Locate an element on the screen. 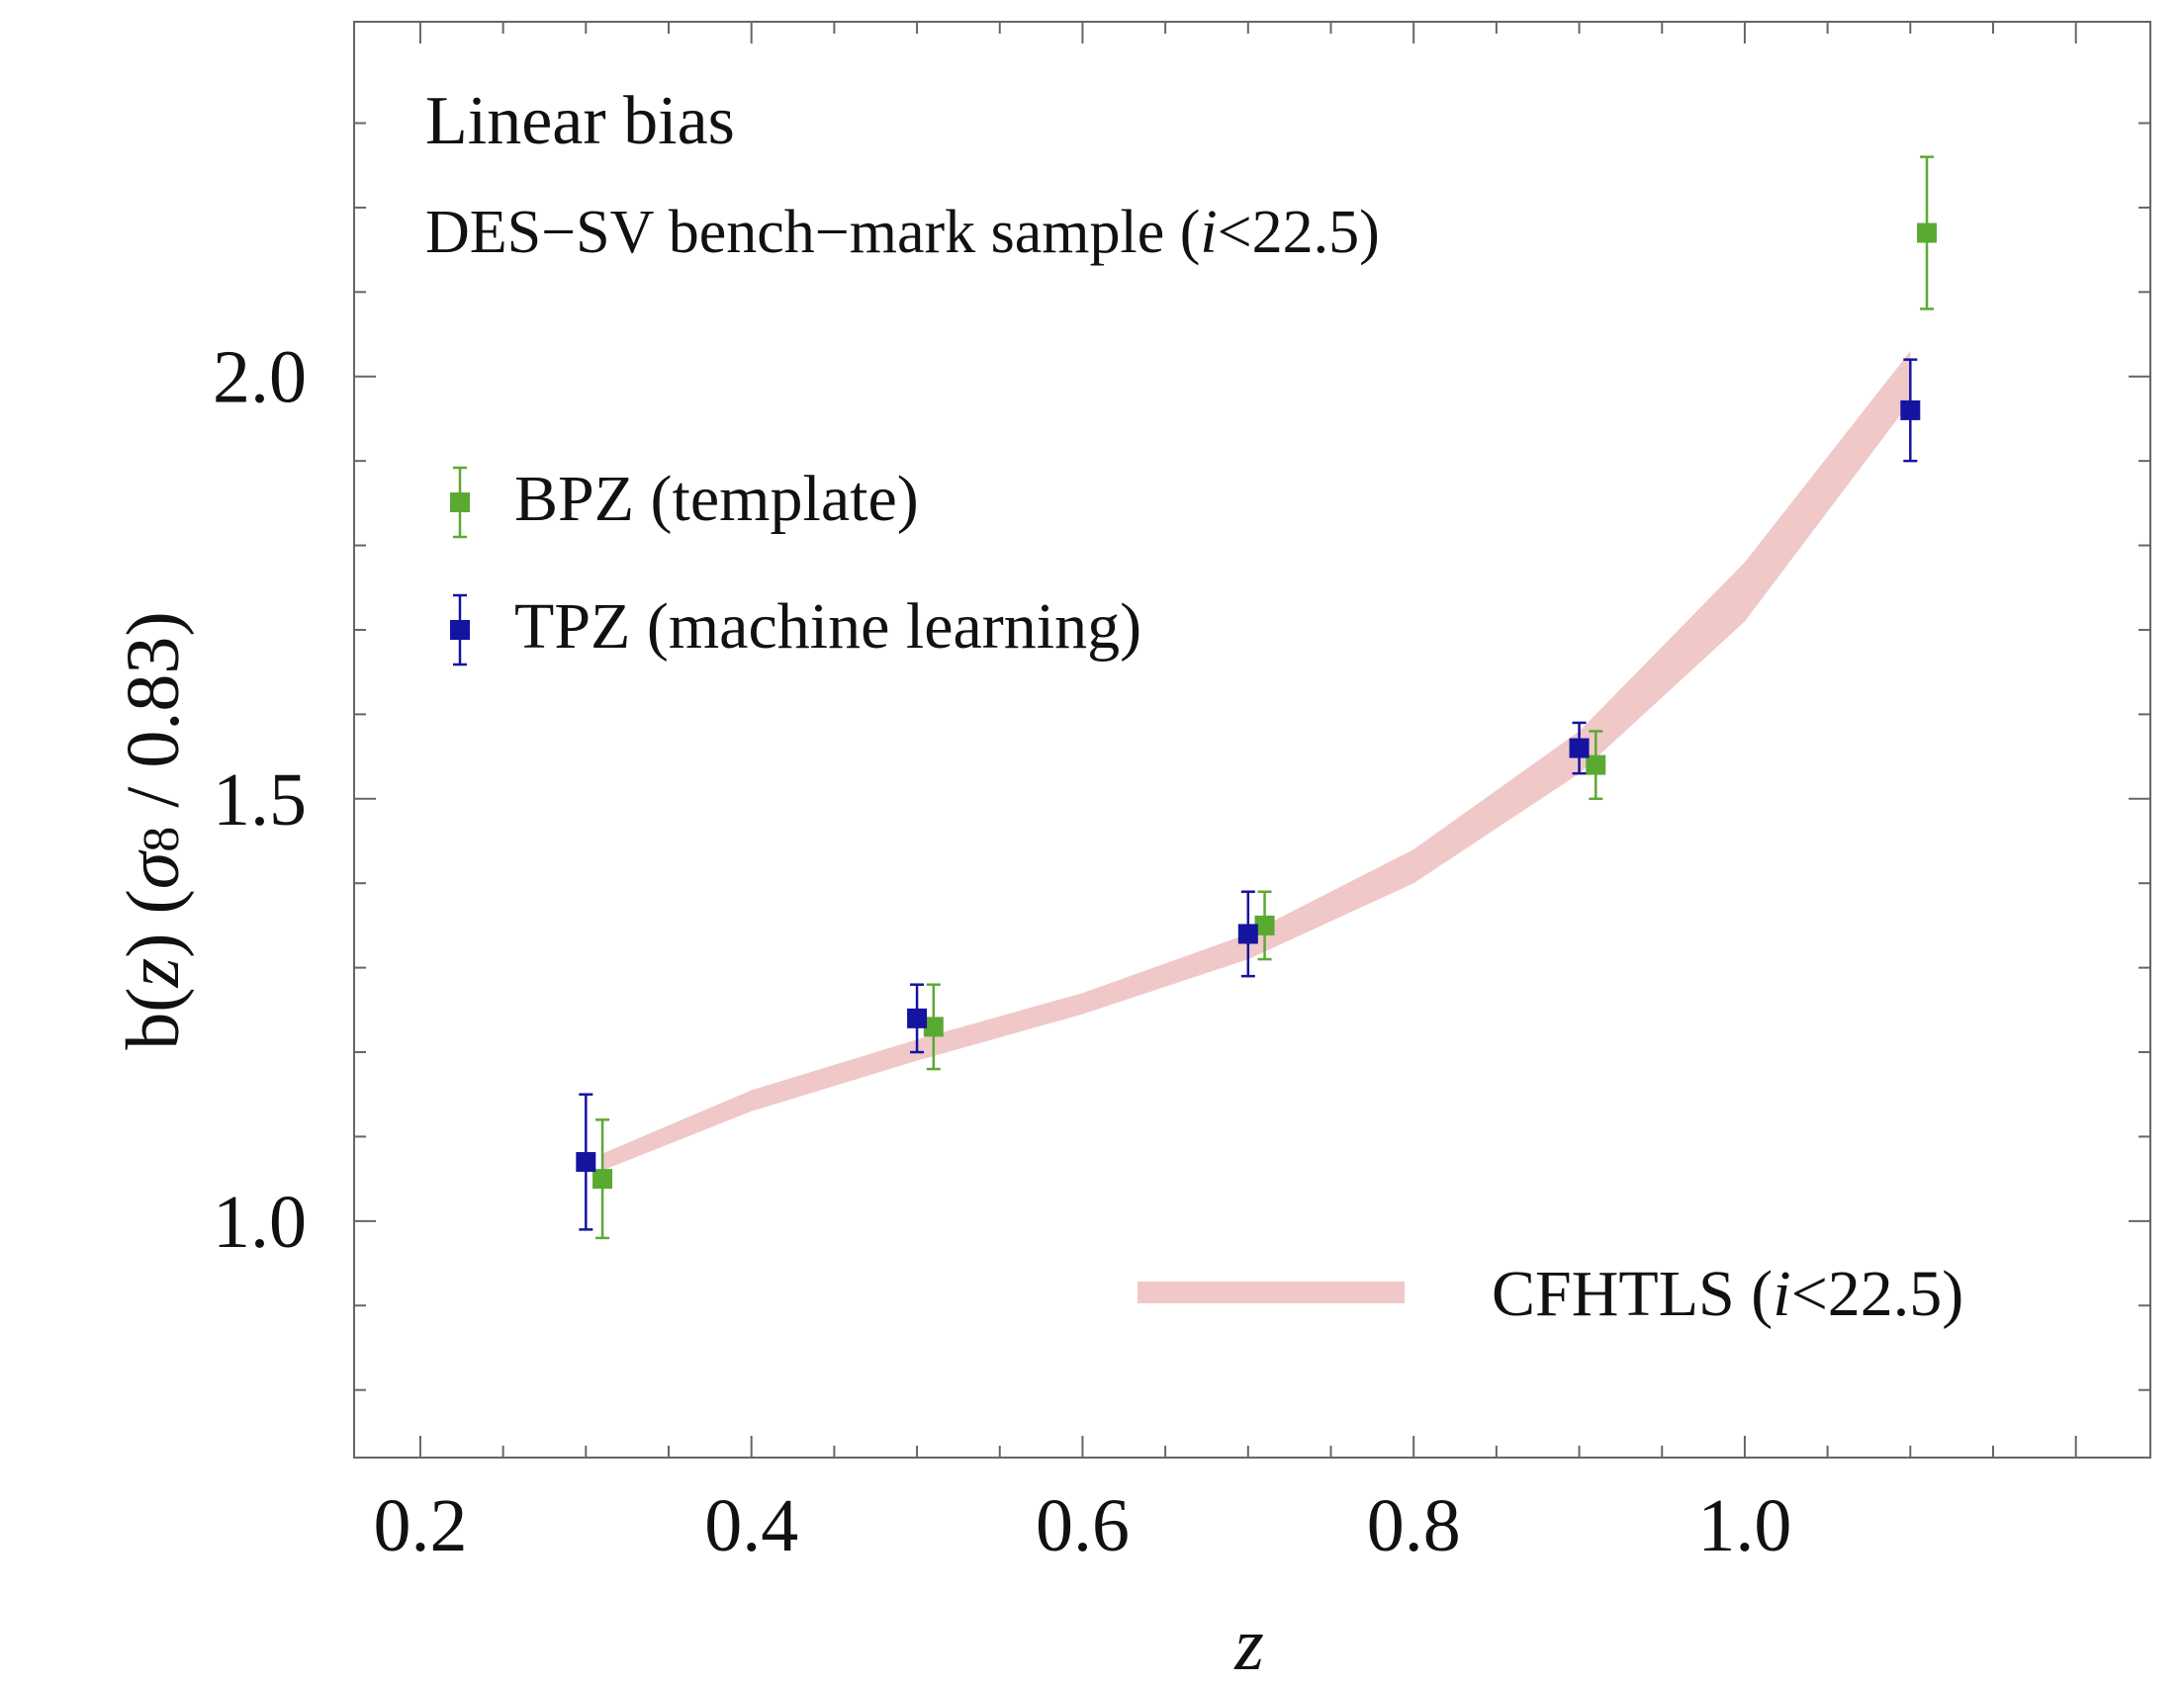 This screenshot has height=1685, width=2184. x-tick-label: 1.0 is located at coordinates (1744, 1525).